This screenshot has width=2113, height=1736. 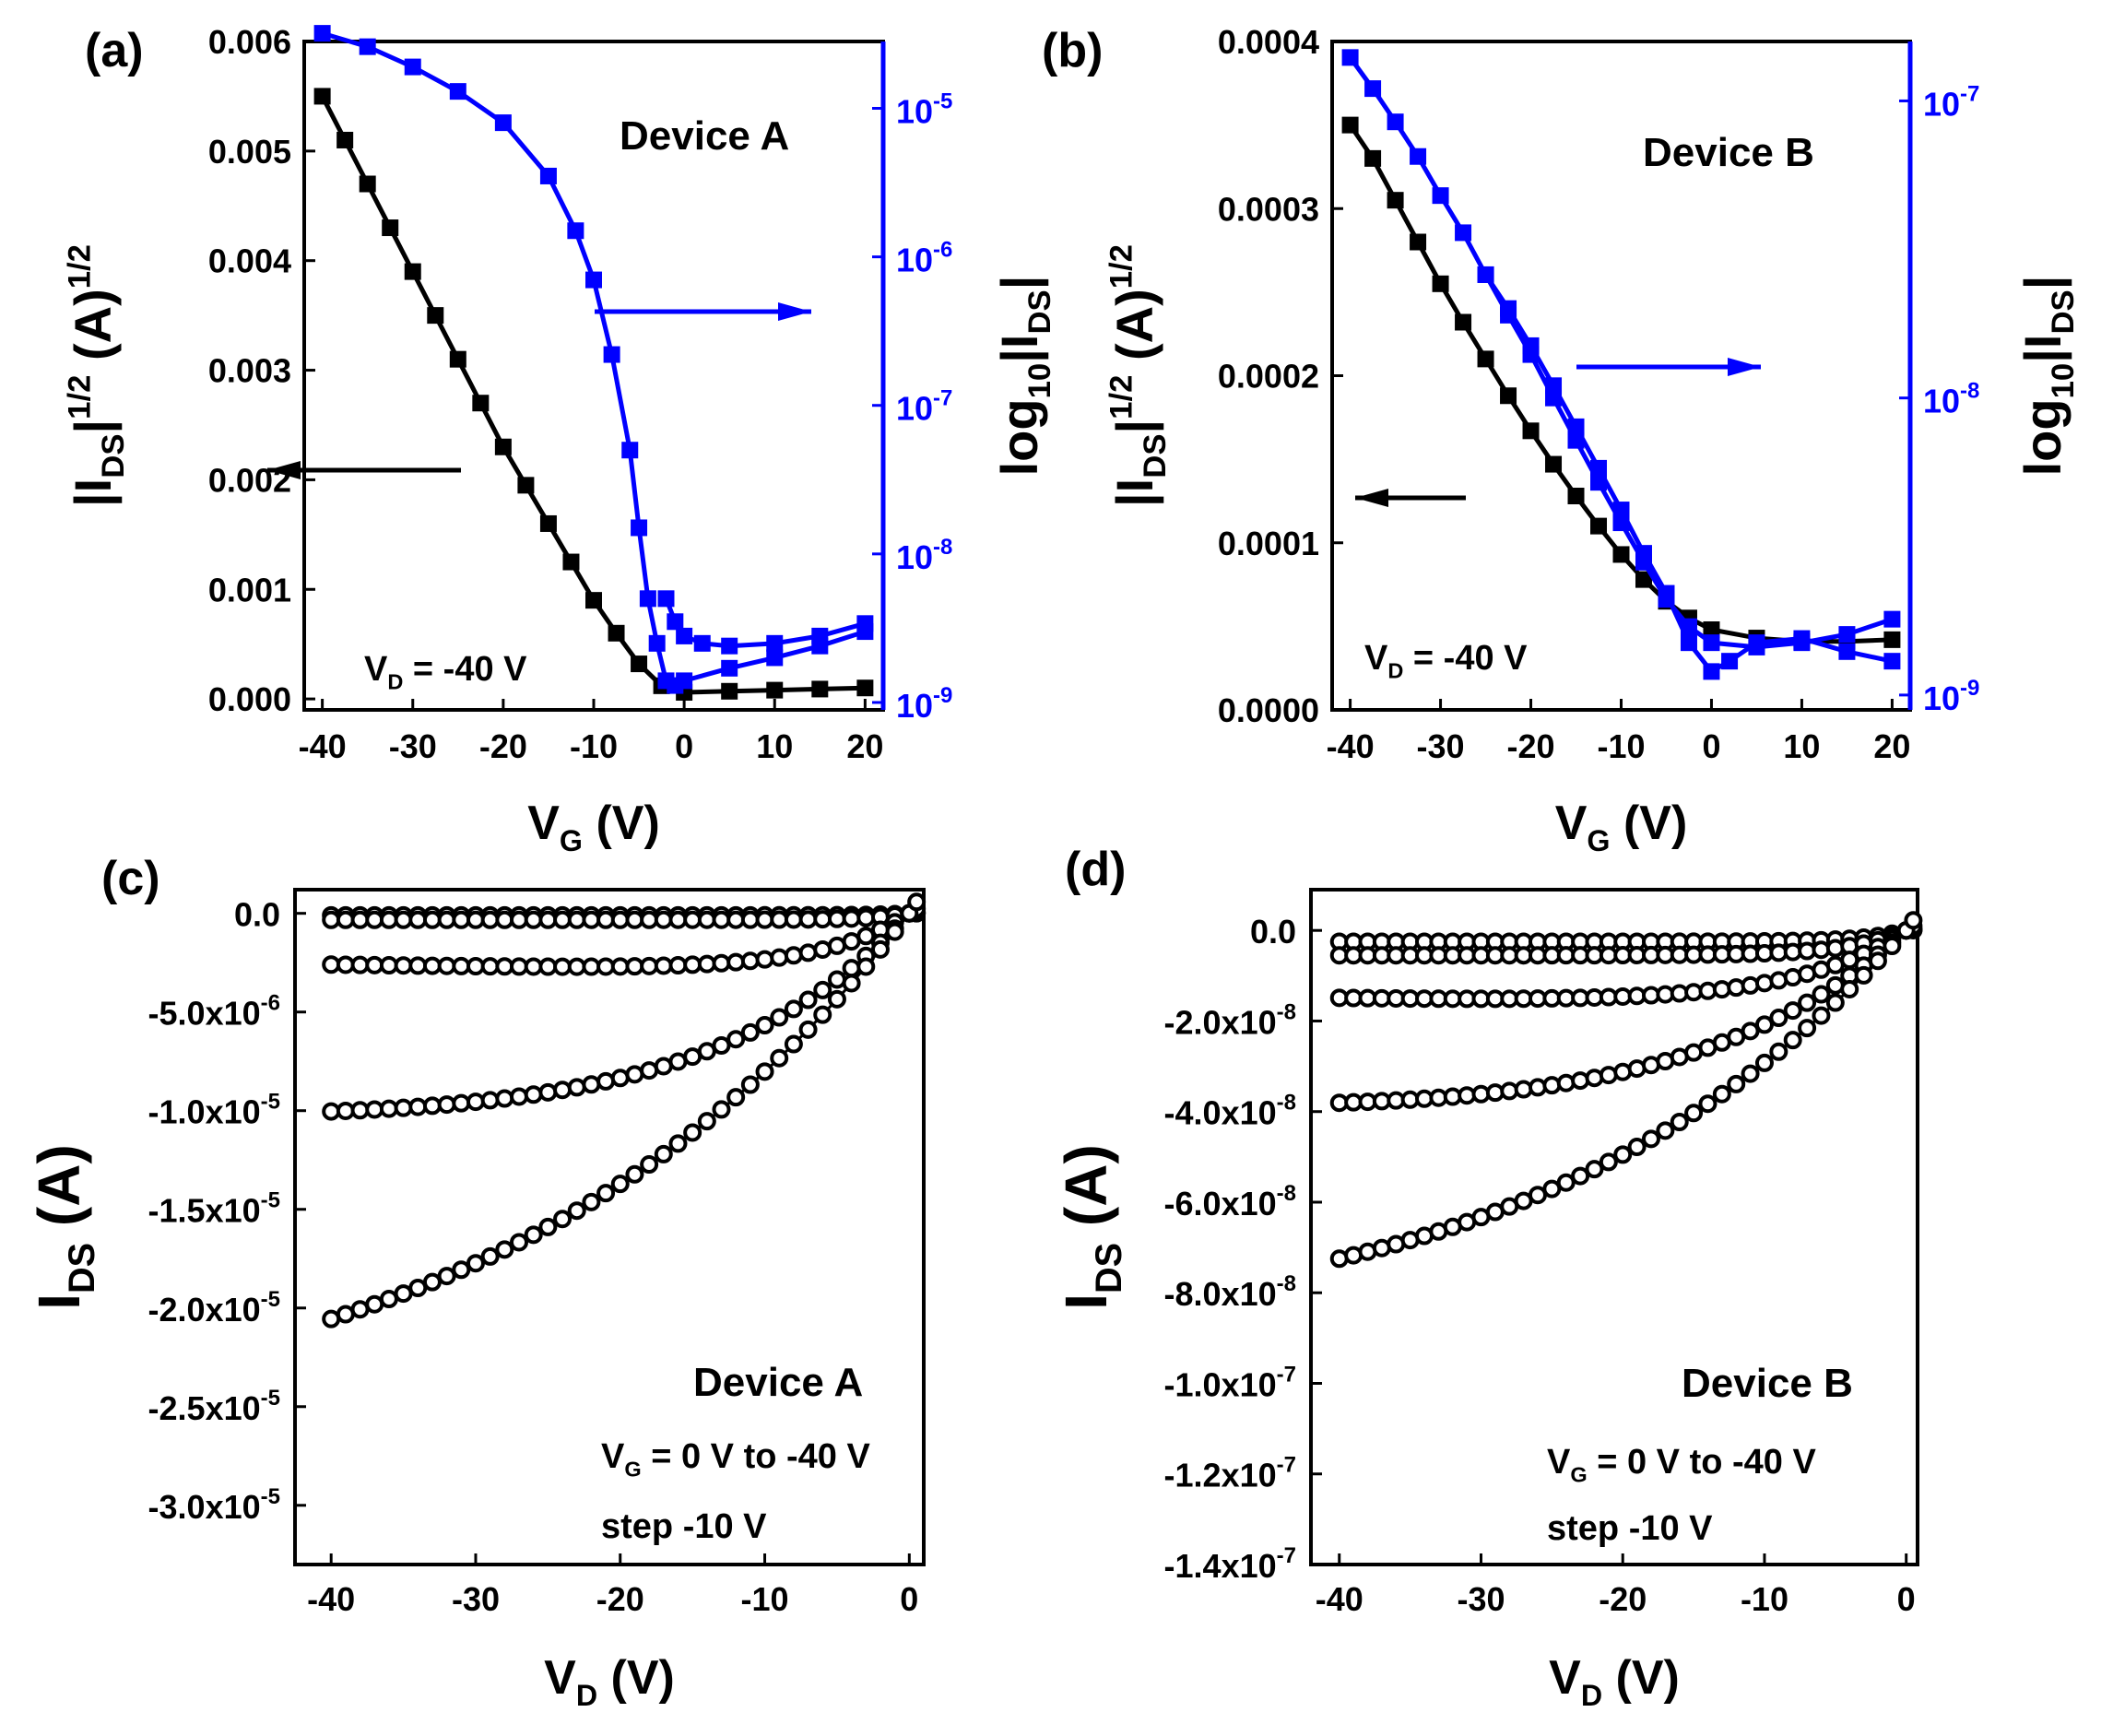 What do you see at coordinates (323, 746) in the screenshot?
I see `panel-a-x-tick-label: -40` at bounding box center [323, 746].